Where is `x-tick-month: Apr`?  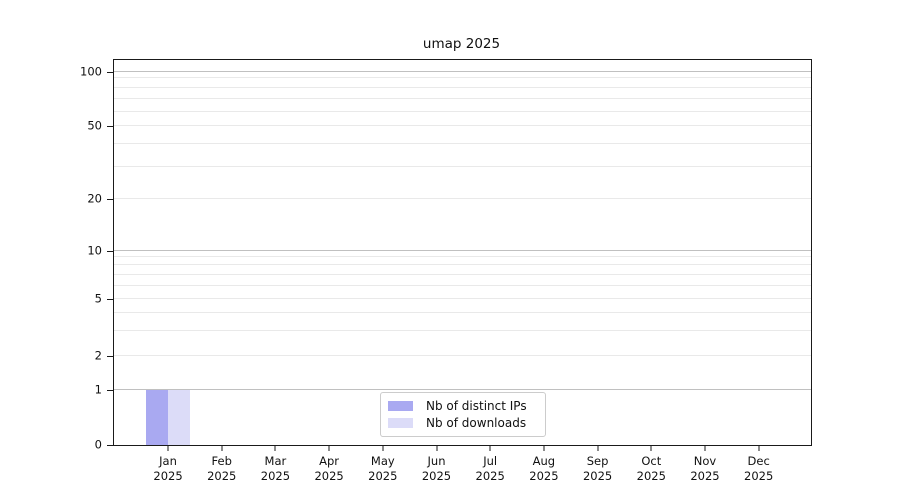 x-tick-month: Apr is located at coordinates (329, 461).